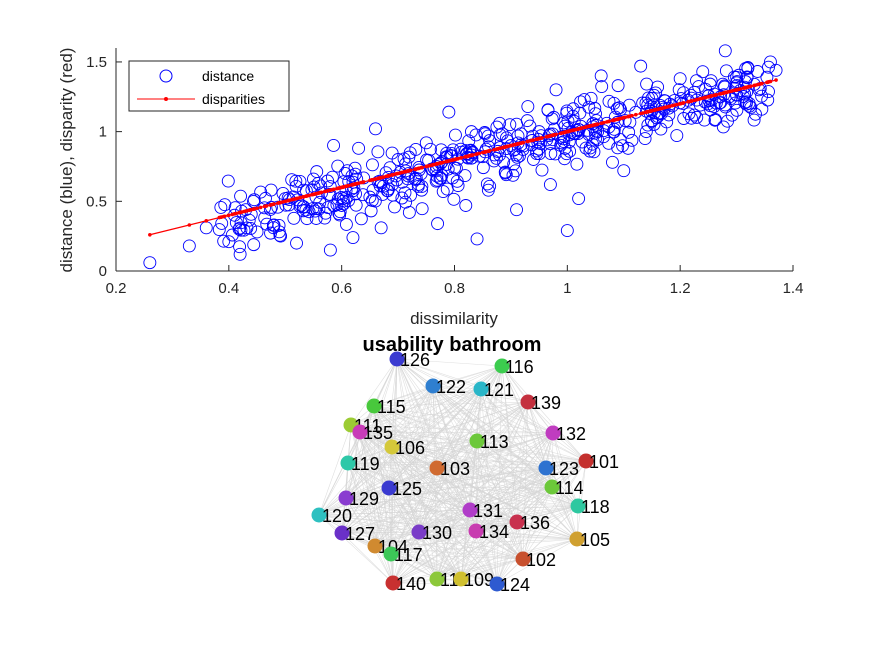 This screenshot has height=656, width=875. I want to click on y-axis-label: distance (blue), disparity (red), so click(66, 160).